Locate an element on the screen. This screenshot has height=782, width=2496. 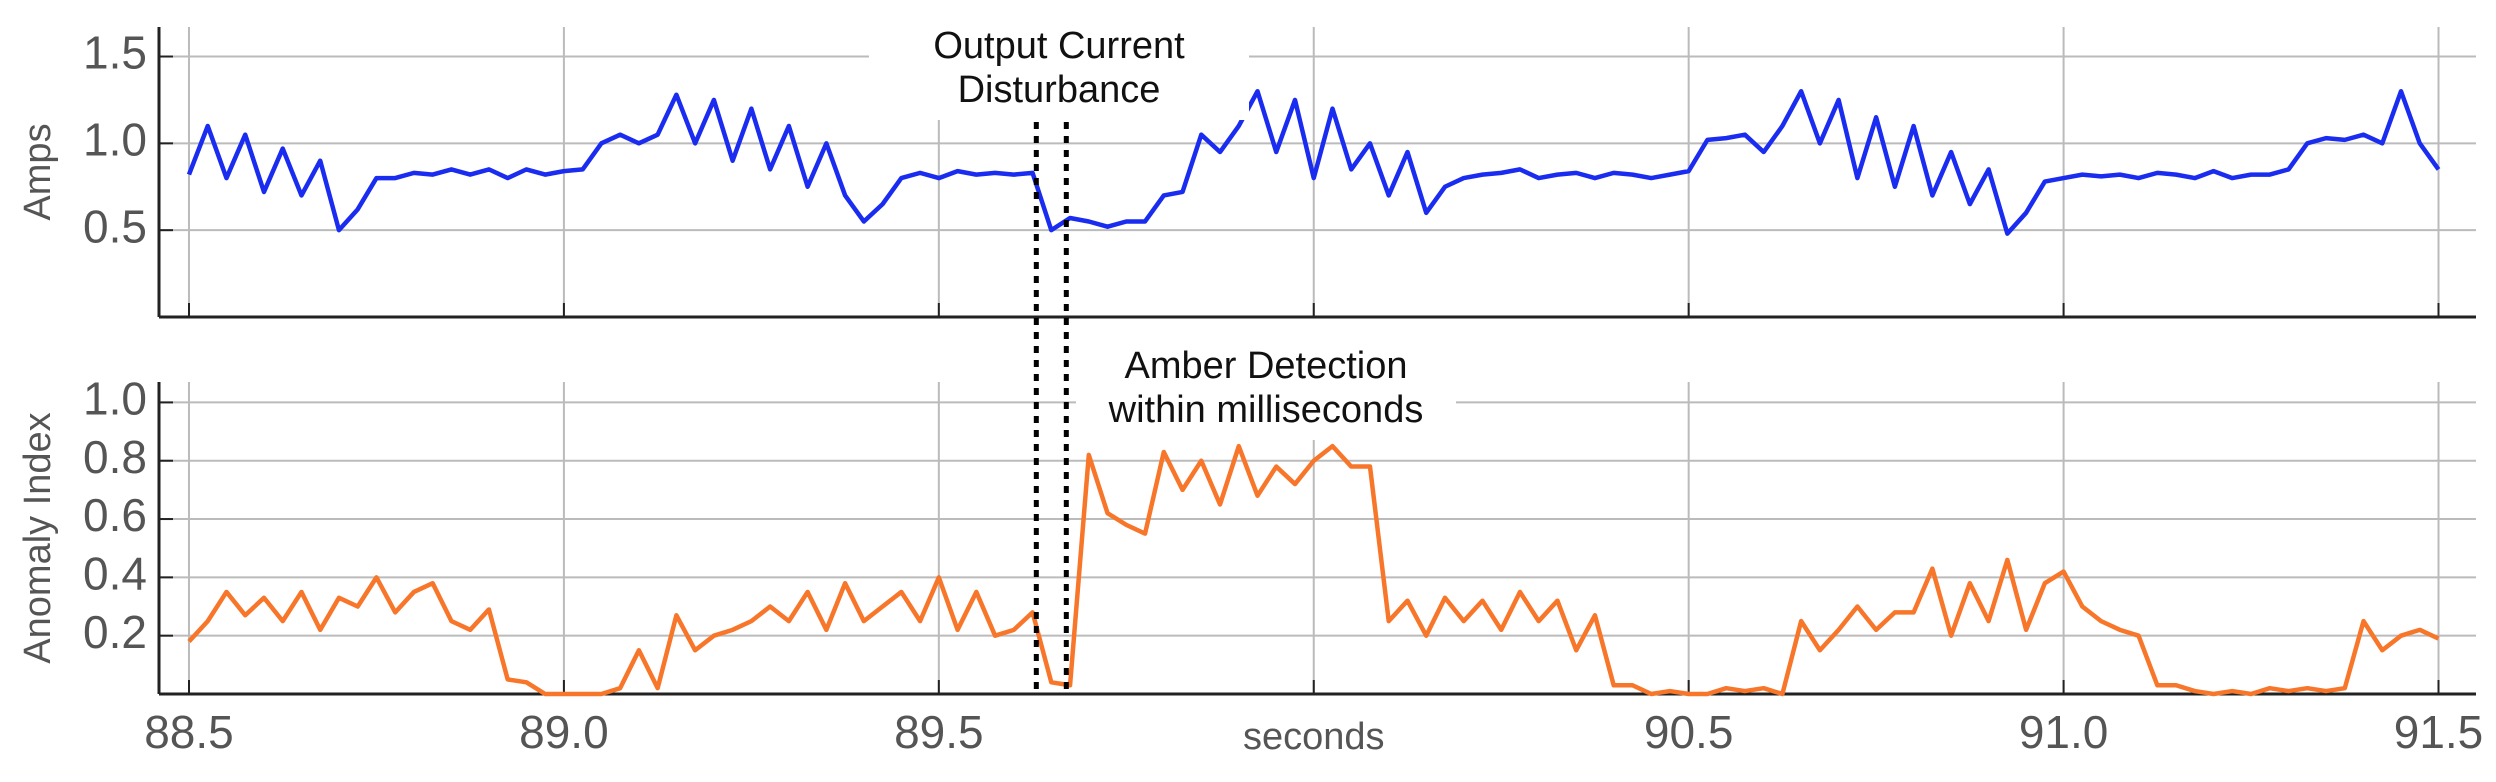
annotation: Output Current is located at coordinates (1059, 46).